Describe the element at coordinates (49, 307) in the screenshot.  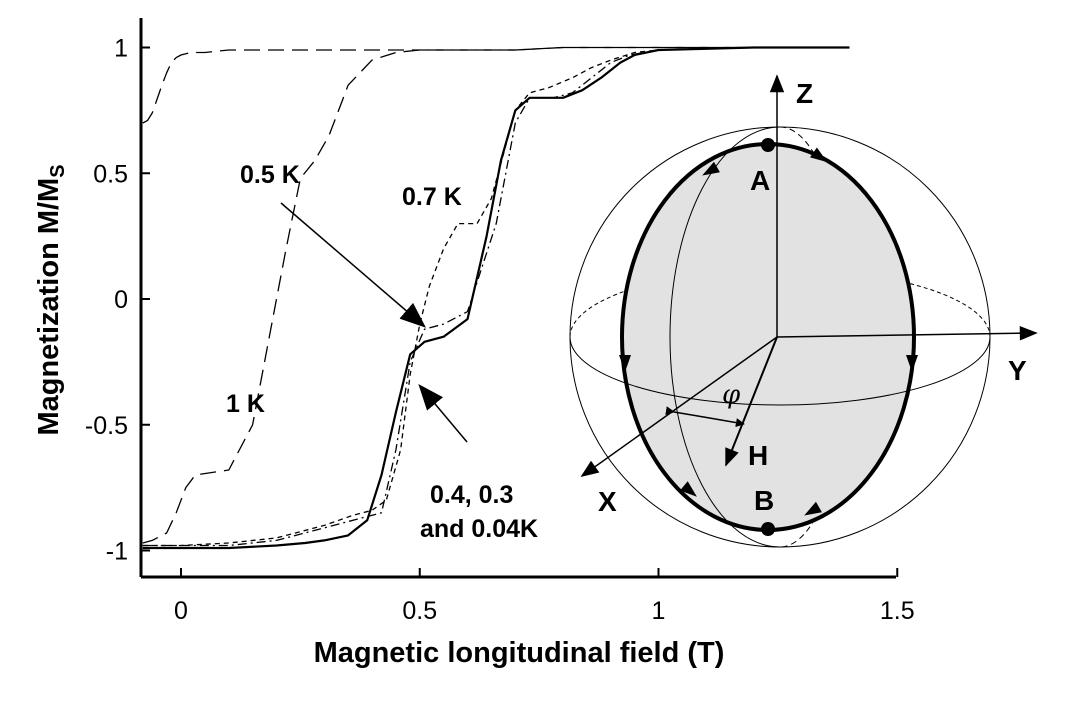
I see `y-axis-title-main: Magnetization M/M` at that location.